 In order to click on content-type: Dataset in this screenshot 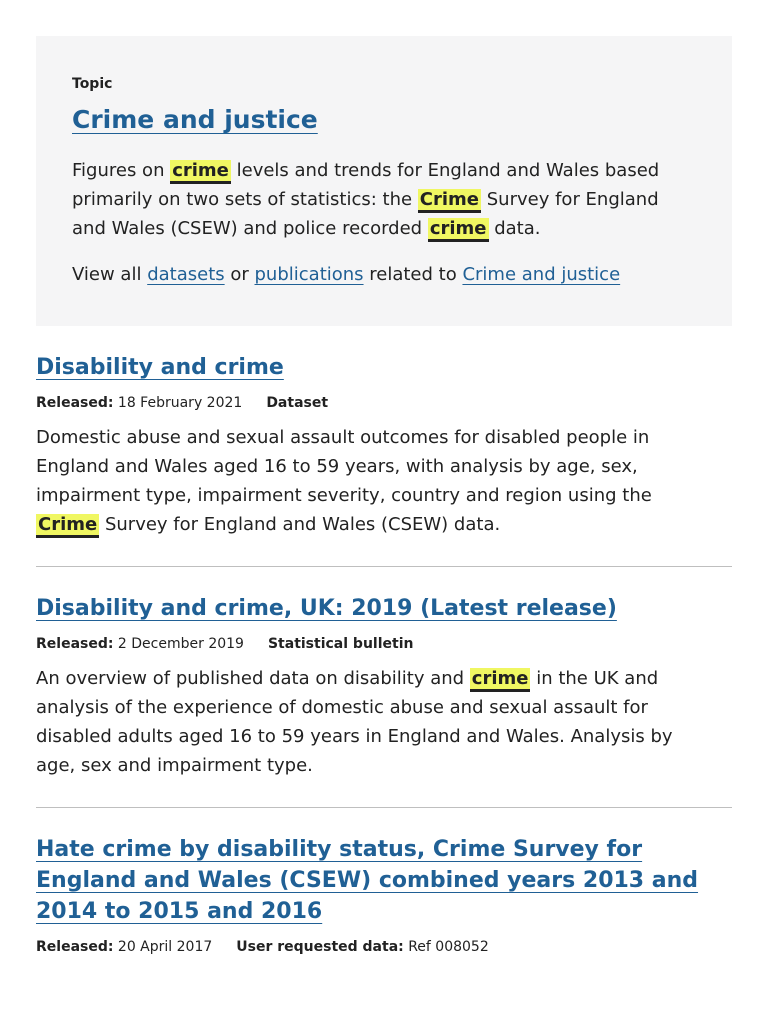, I will do `click(297, 403)`.